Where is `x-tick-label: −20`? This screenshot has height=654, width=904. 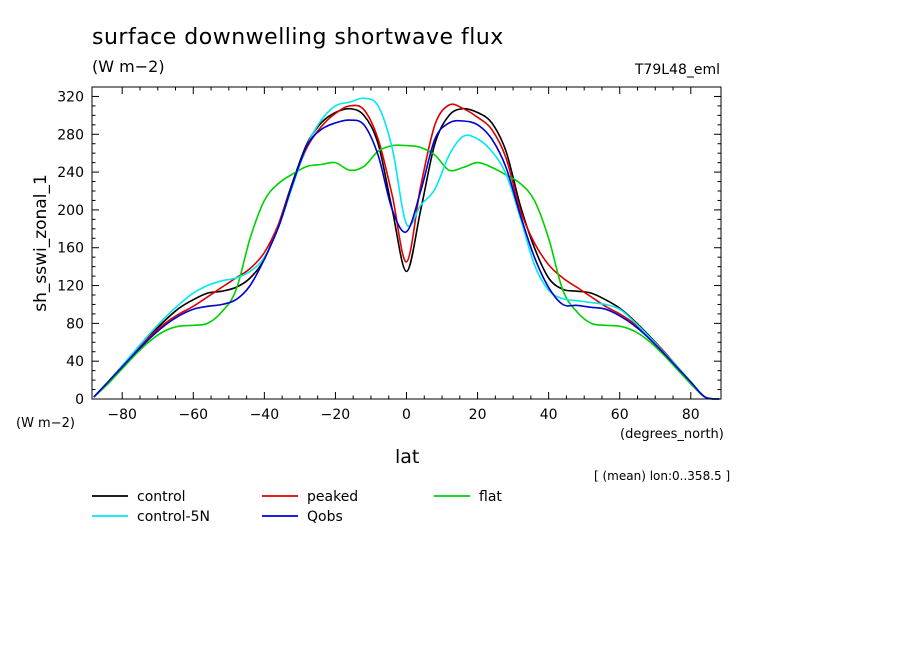
x-tick-label: −20 is located at coordinates (336, 415).